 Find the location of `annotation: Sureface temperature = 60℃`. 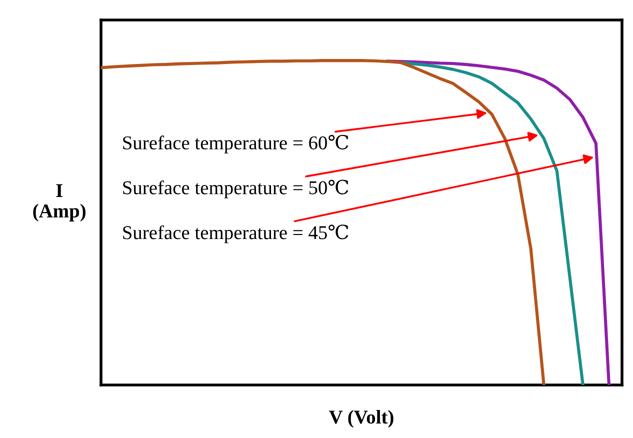

annotation: Sureface temperature = 60℃ is located at coordinates (235, 144).